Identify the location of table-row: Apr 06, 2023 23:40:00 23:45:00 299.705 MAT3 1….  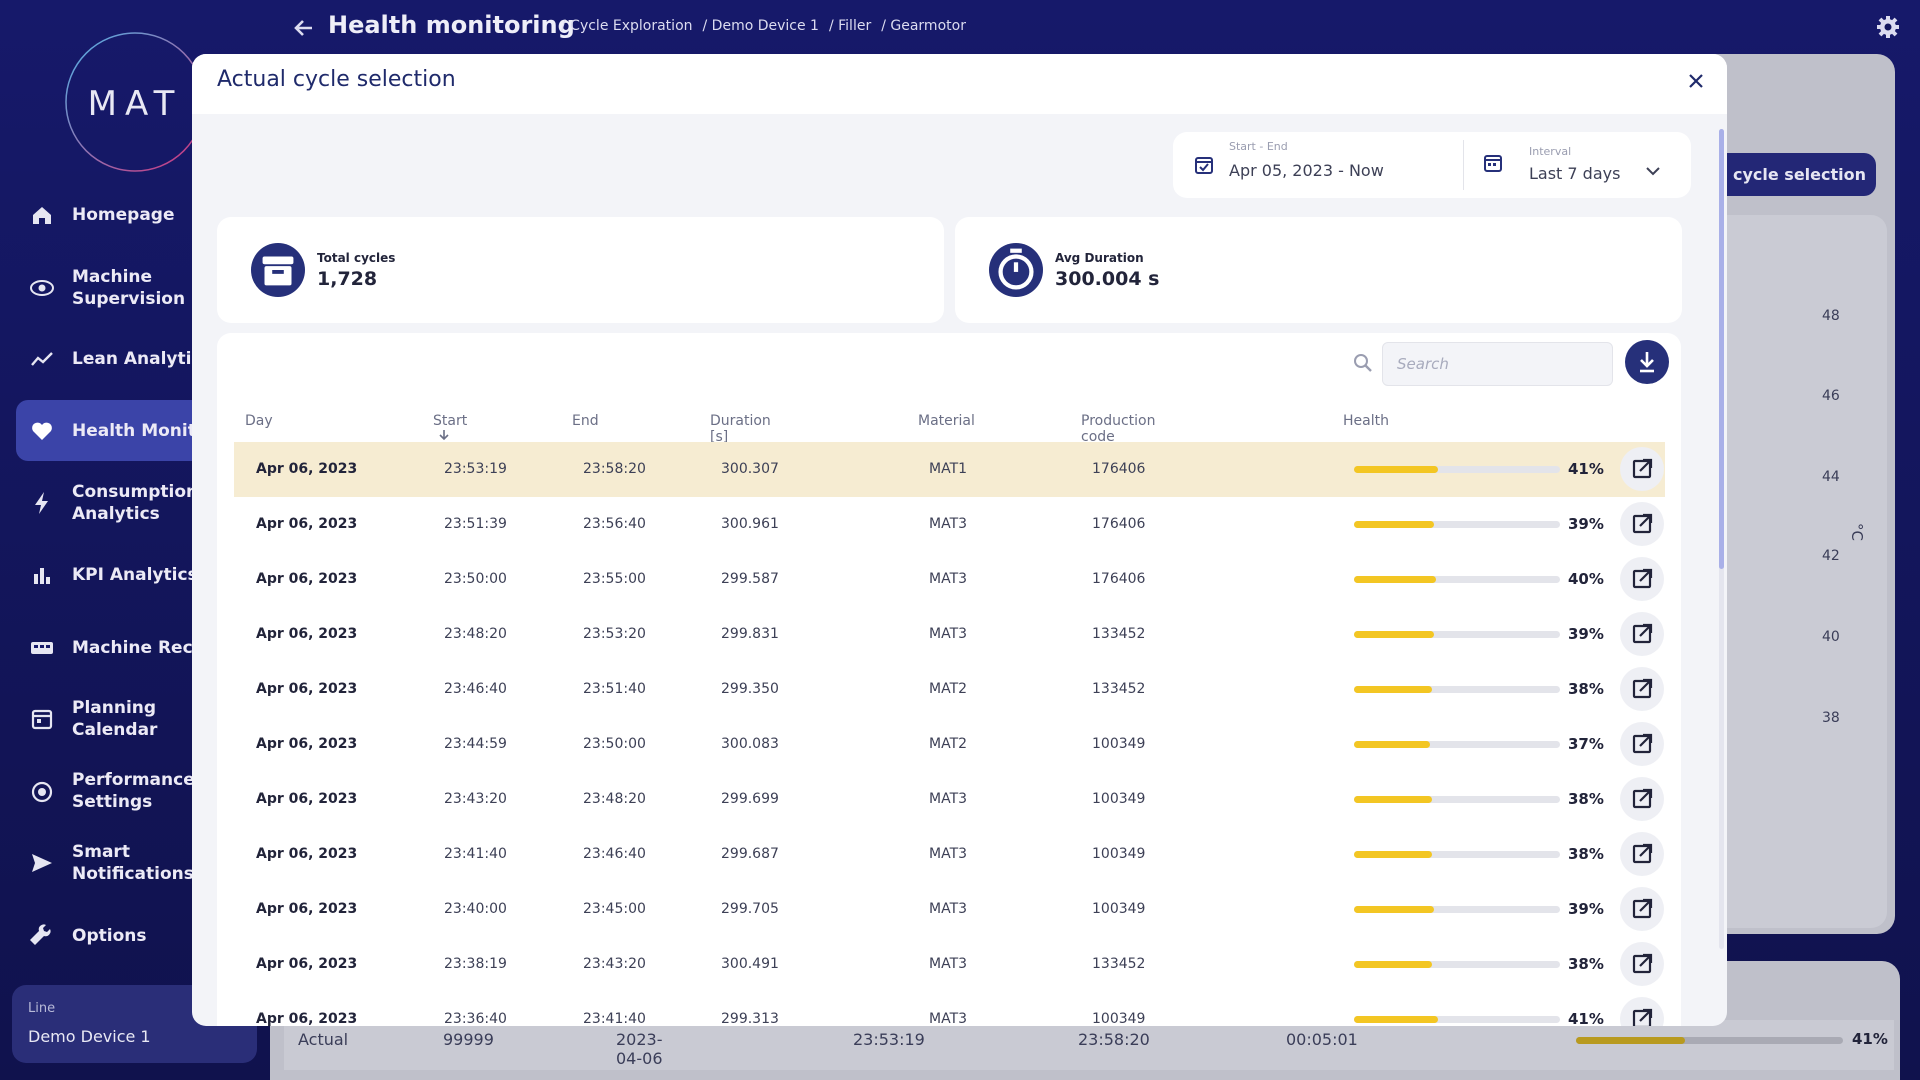
(949, 910).